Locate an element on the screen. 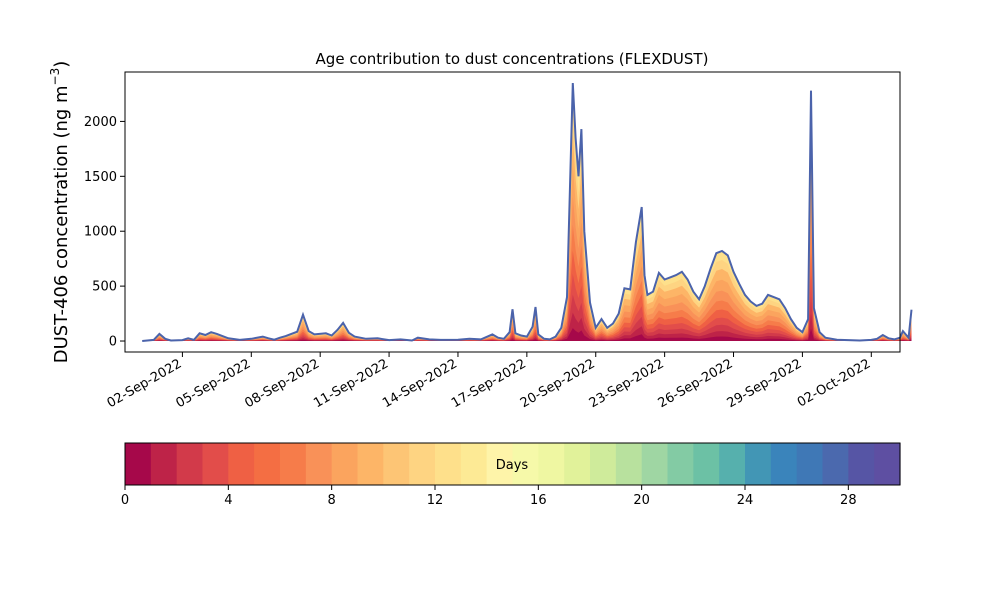 Image resolution: width=1000 pixels, height=600 pixels. colorbar-tick-label: 20 is located at coordinates (641, 500).